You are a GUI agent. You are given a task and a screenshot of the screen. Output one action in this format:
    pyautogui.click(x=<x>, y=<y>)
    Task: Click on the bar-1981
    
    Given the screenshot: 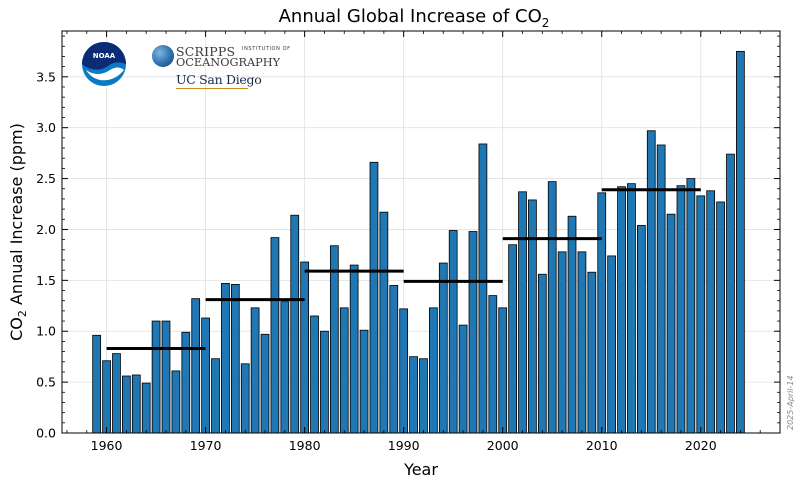 What is the action you would take?
    pyautogui.click(x=314, y=374)
    